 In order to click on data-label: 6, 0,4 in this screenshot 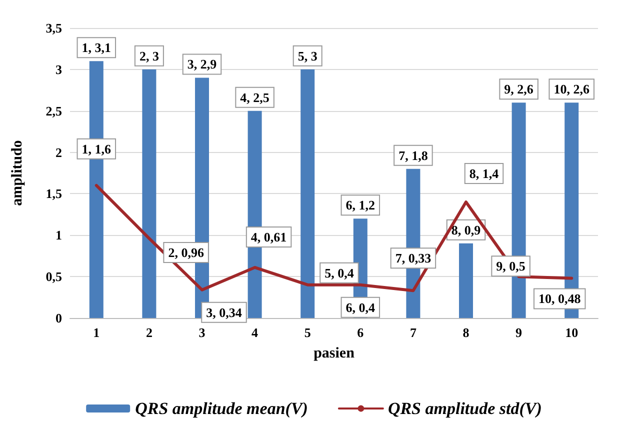, I will do `click(361, 307)`.